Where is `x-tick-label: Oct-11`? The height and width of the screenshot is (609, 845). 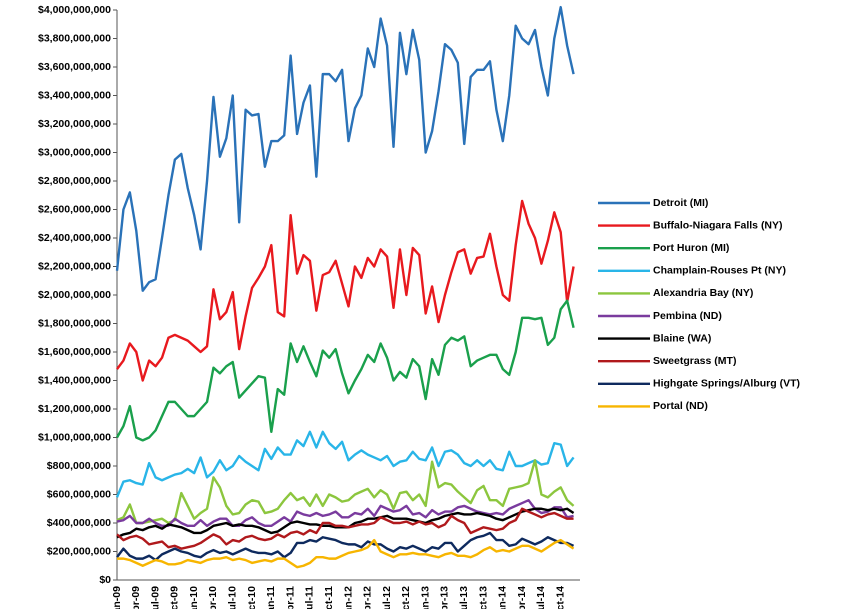
x-tick-label: Oct-11 is located at coordinates (329, 597).